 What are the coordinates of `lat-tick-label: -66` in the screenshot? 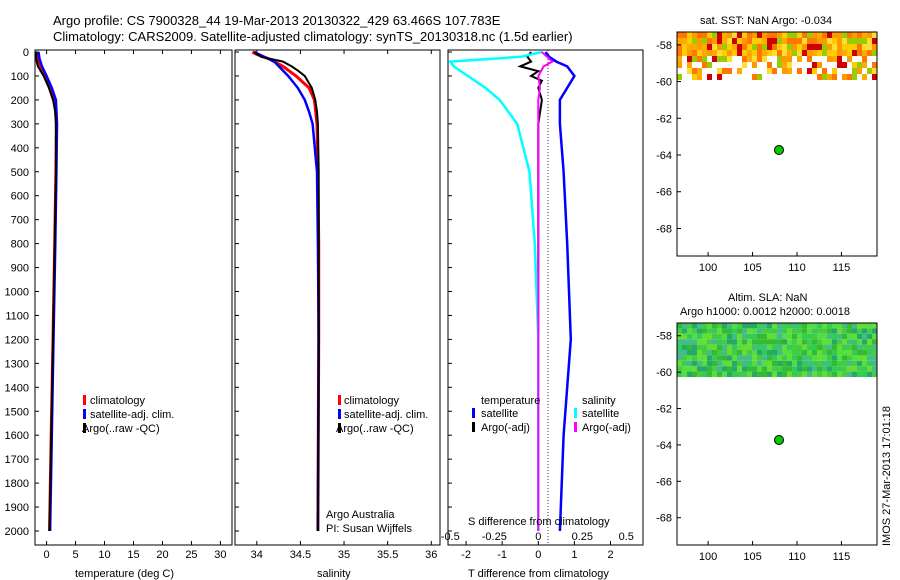 It's located at (664, 482).